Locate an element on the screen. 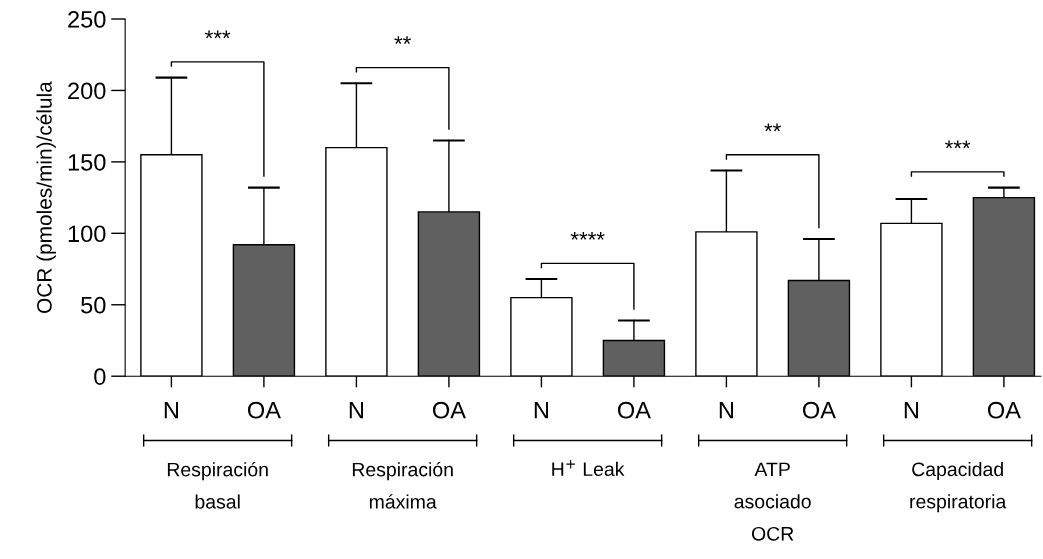 The image size is (1043, 559). y-tick-label: 200 is located at coordinates (87, 91).